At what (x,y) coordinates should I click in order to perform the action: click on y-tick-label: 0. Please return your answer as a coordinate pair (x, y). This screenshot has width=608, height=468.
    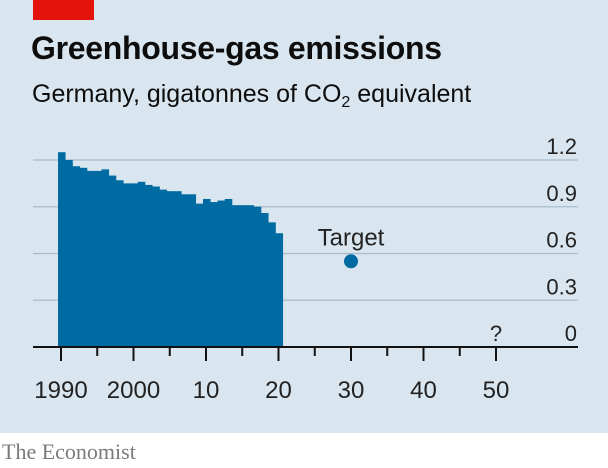
    Looking at the image, I should click on (571, 333).